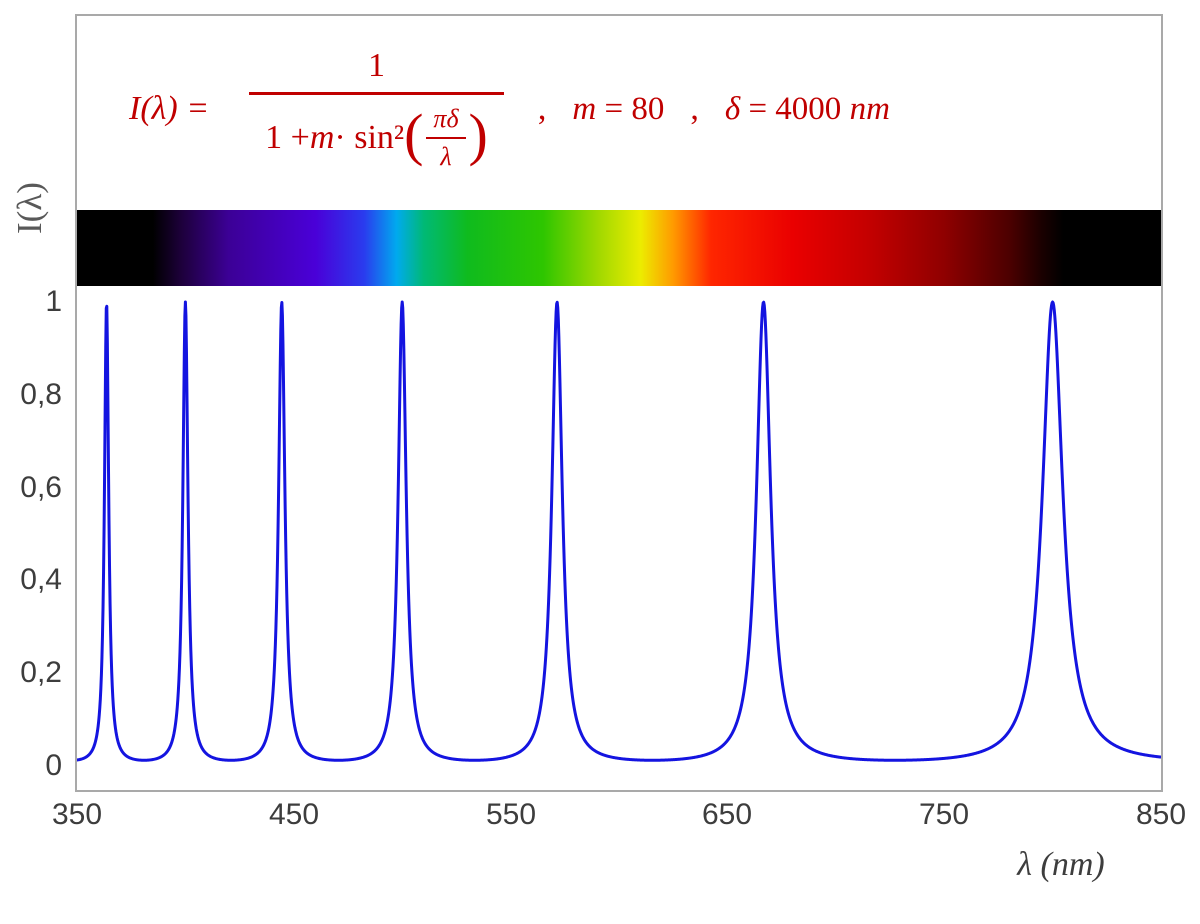 This screenshot has height=924, width=1200. I want to click on x-tick-label: 650, so click(727, 814).